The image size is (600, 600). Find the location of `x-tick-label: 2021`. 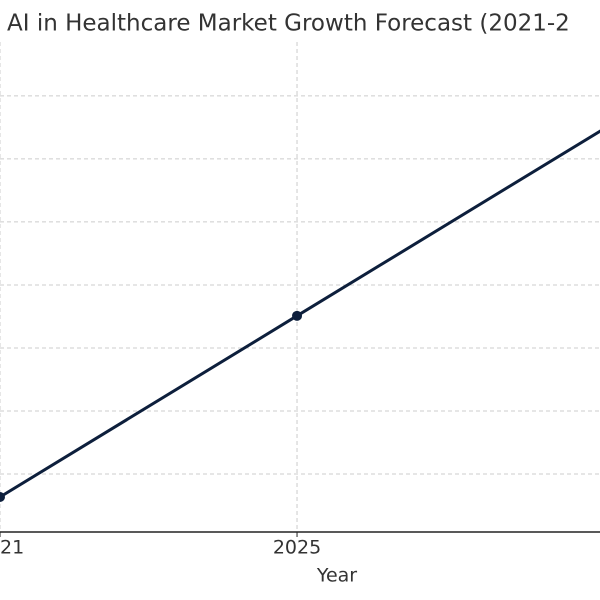

x-tick-label: 2021 is located at coordinates (12, 548).